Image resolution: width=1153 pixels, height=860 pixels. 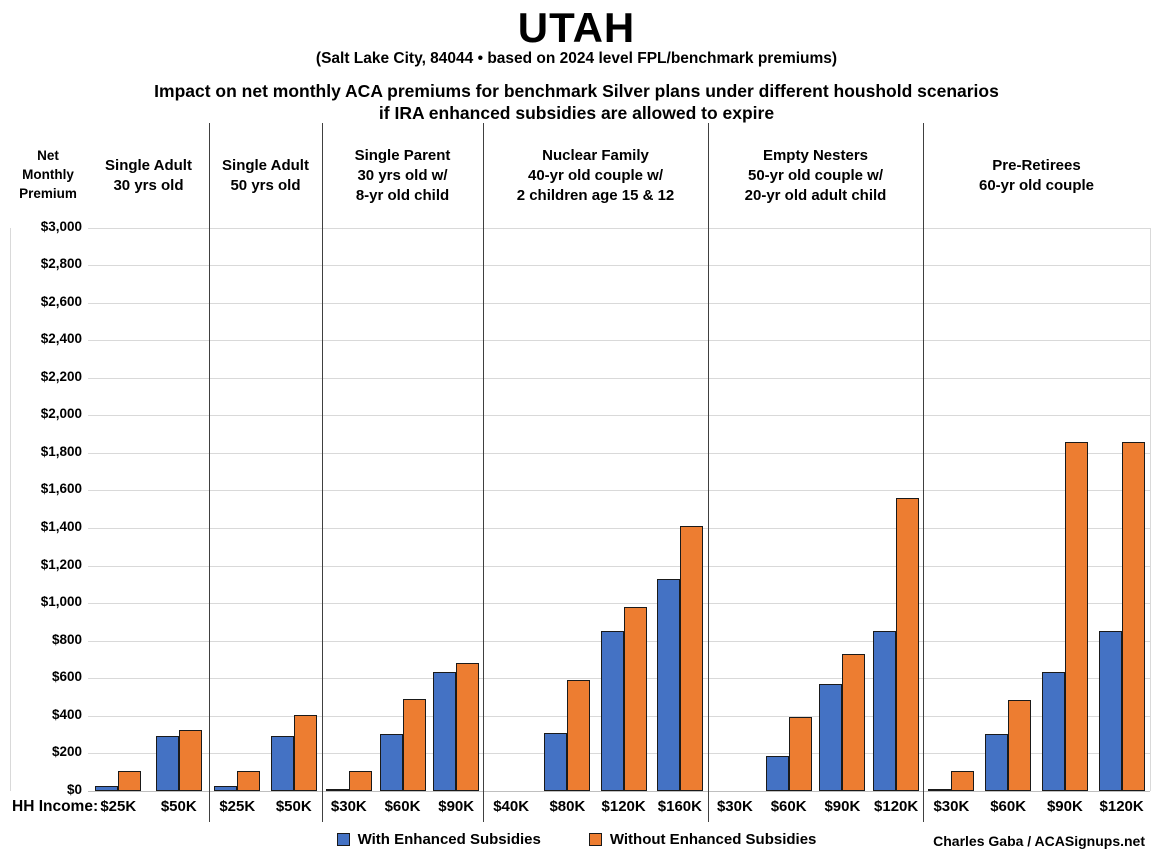 I want to click on group-header-line: 30 yrs old w/, so click(x=402, y=175).